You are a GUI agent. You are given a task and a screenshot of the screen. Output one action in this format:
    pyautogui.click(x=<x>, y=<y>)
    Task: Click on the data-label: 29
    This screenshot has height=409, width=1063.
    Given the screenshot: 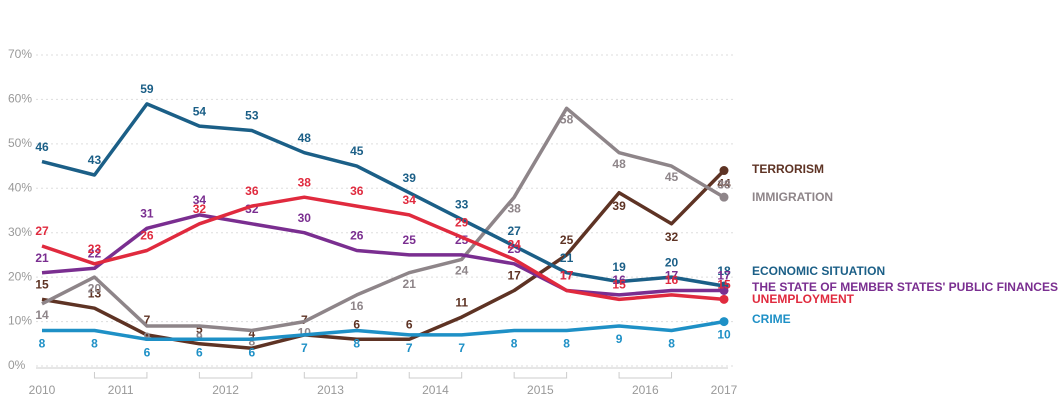 What is the action you would take?
    pyautogui.click(x=462, y=222)
    